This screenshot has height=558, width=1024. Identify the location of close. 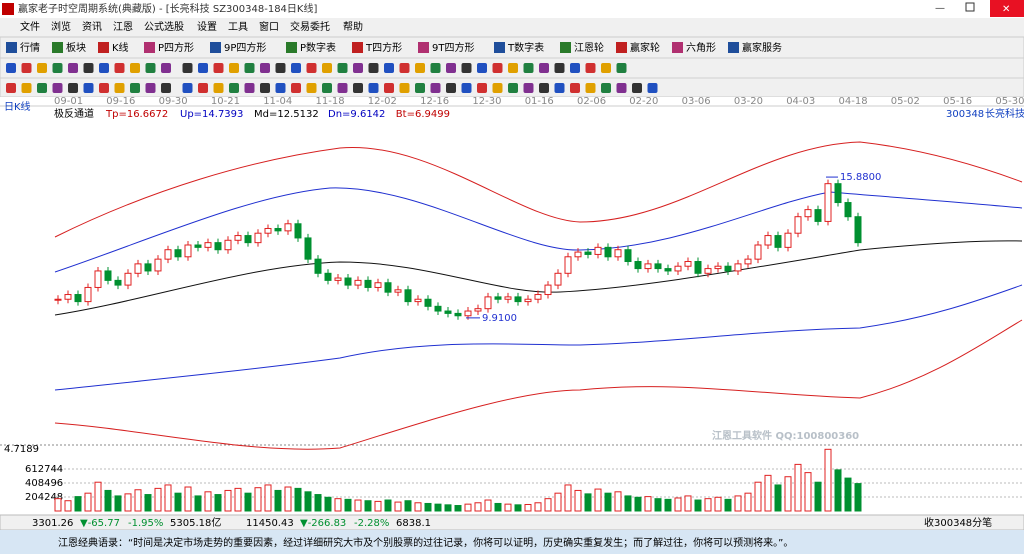
(1007, 8).